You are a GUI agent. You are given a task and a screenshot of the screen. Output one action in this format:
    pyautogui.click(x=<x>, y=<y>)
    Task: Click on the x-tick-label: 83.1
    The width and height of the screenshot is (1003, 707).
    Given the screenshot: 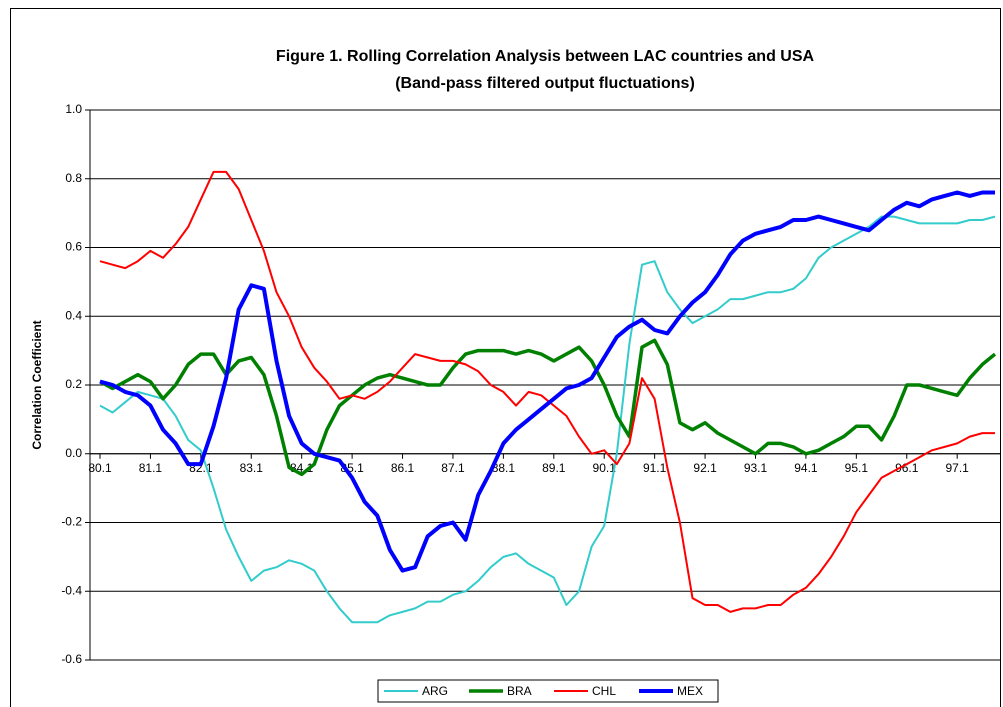 What is the action you would take?
    pyautogui.click(x=252, y=468)
    